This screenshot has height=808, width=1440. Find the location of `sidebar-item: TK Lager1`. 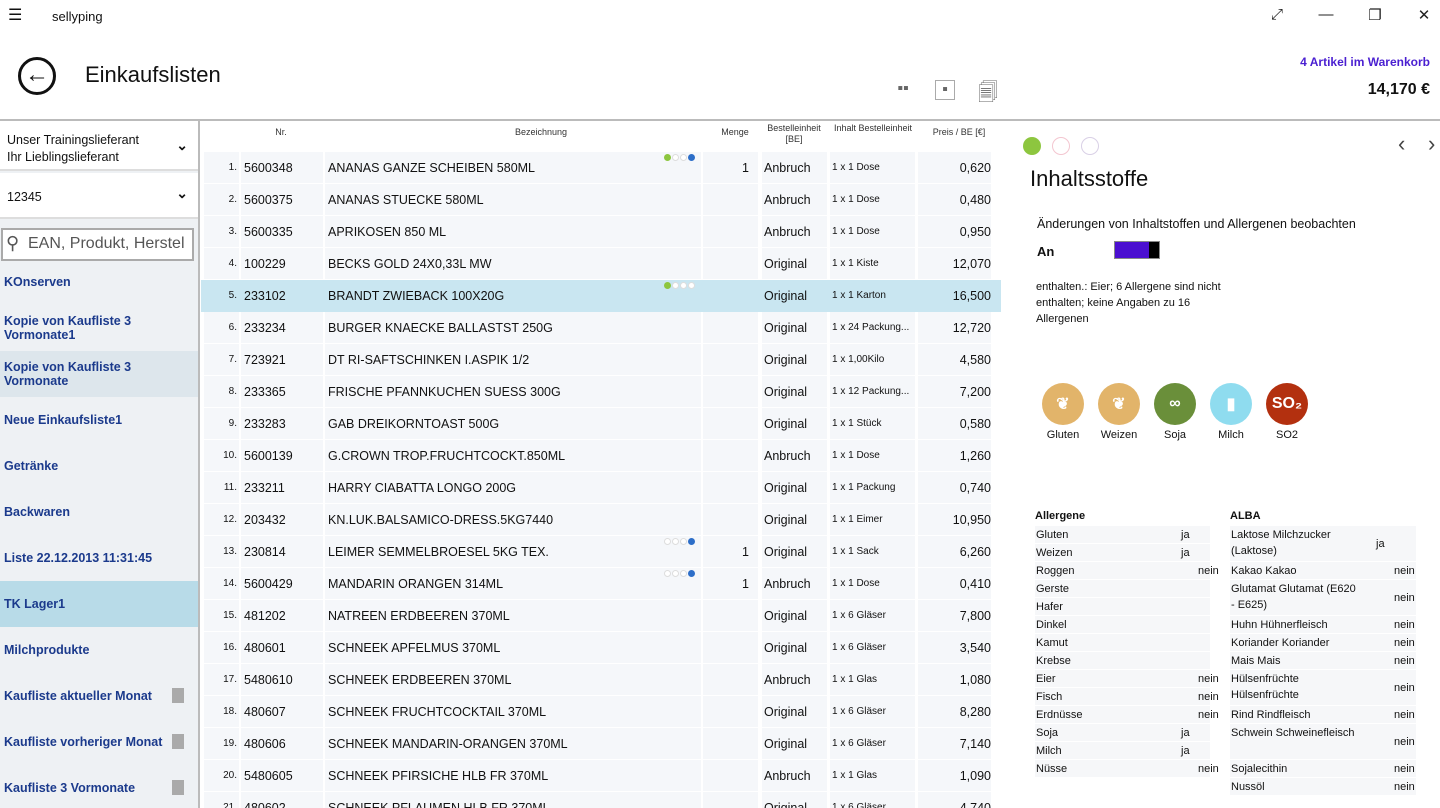

sidebar-item: TK Lager1 is located at coordinates (99, 604).